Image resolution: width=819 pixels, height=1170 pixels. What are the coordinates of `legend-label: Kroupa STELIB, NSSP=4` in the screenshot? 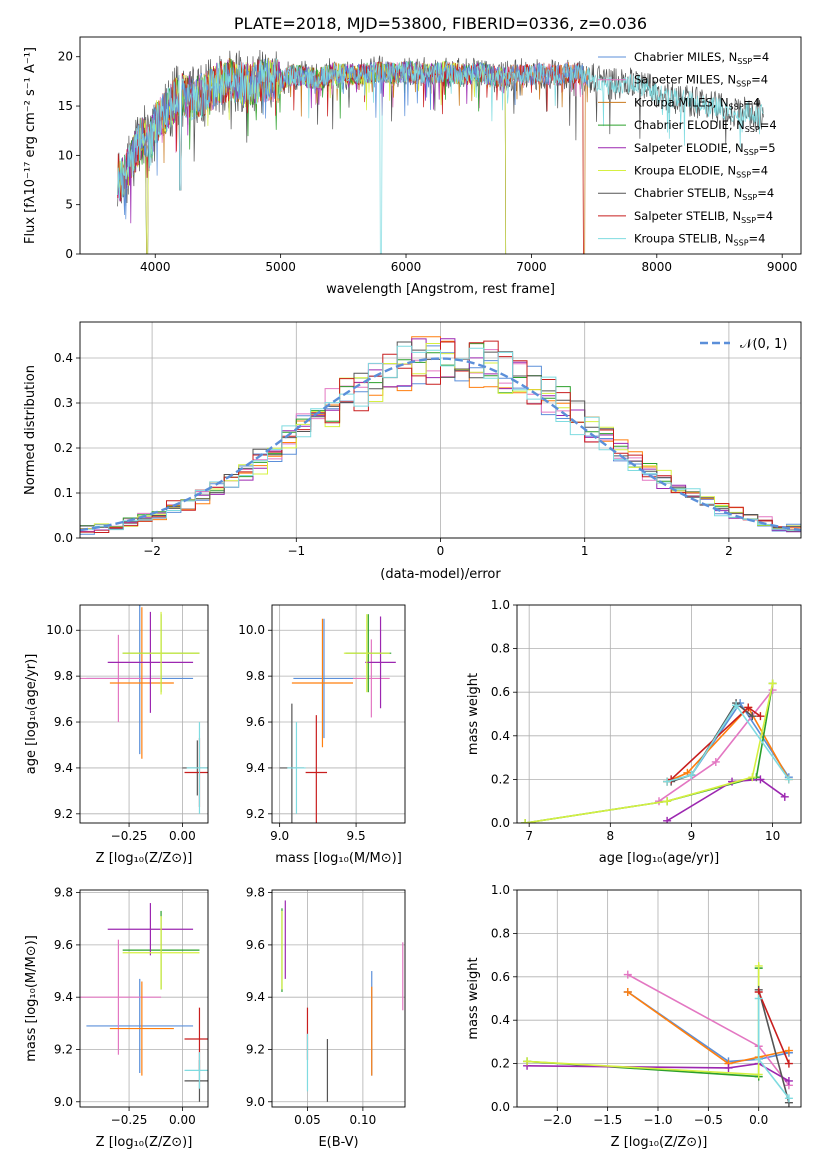 It's located at (699, 240).